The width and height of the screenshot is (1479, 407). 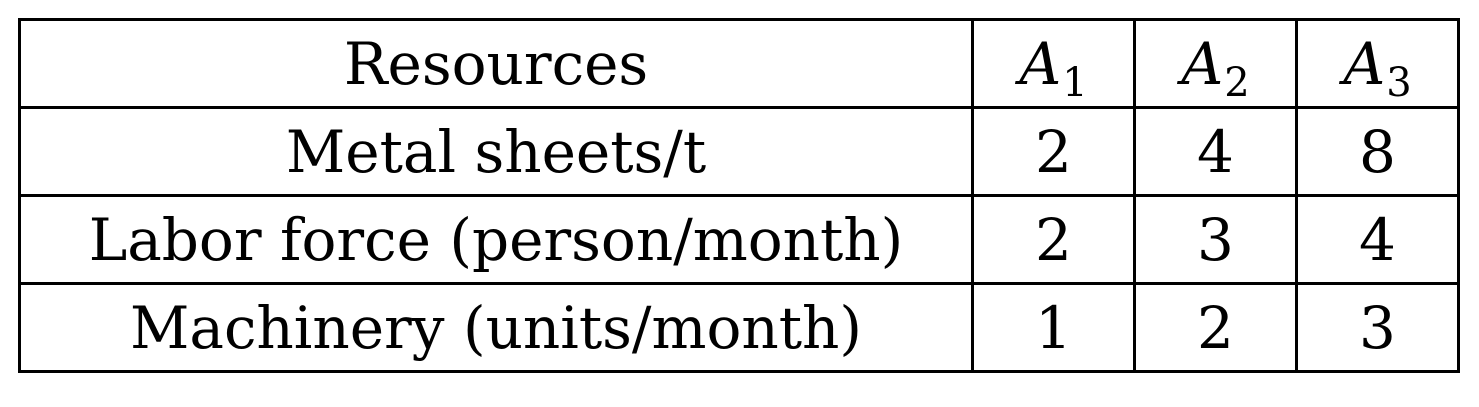 What do you see at coordinates (1053, 239) in the screenshot?
I see `cell-labor-a1: 2` at bounding box center [1053, 239].